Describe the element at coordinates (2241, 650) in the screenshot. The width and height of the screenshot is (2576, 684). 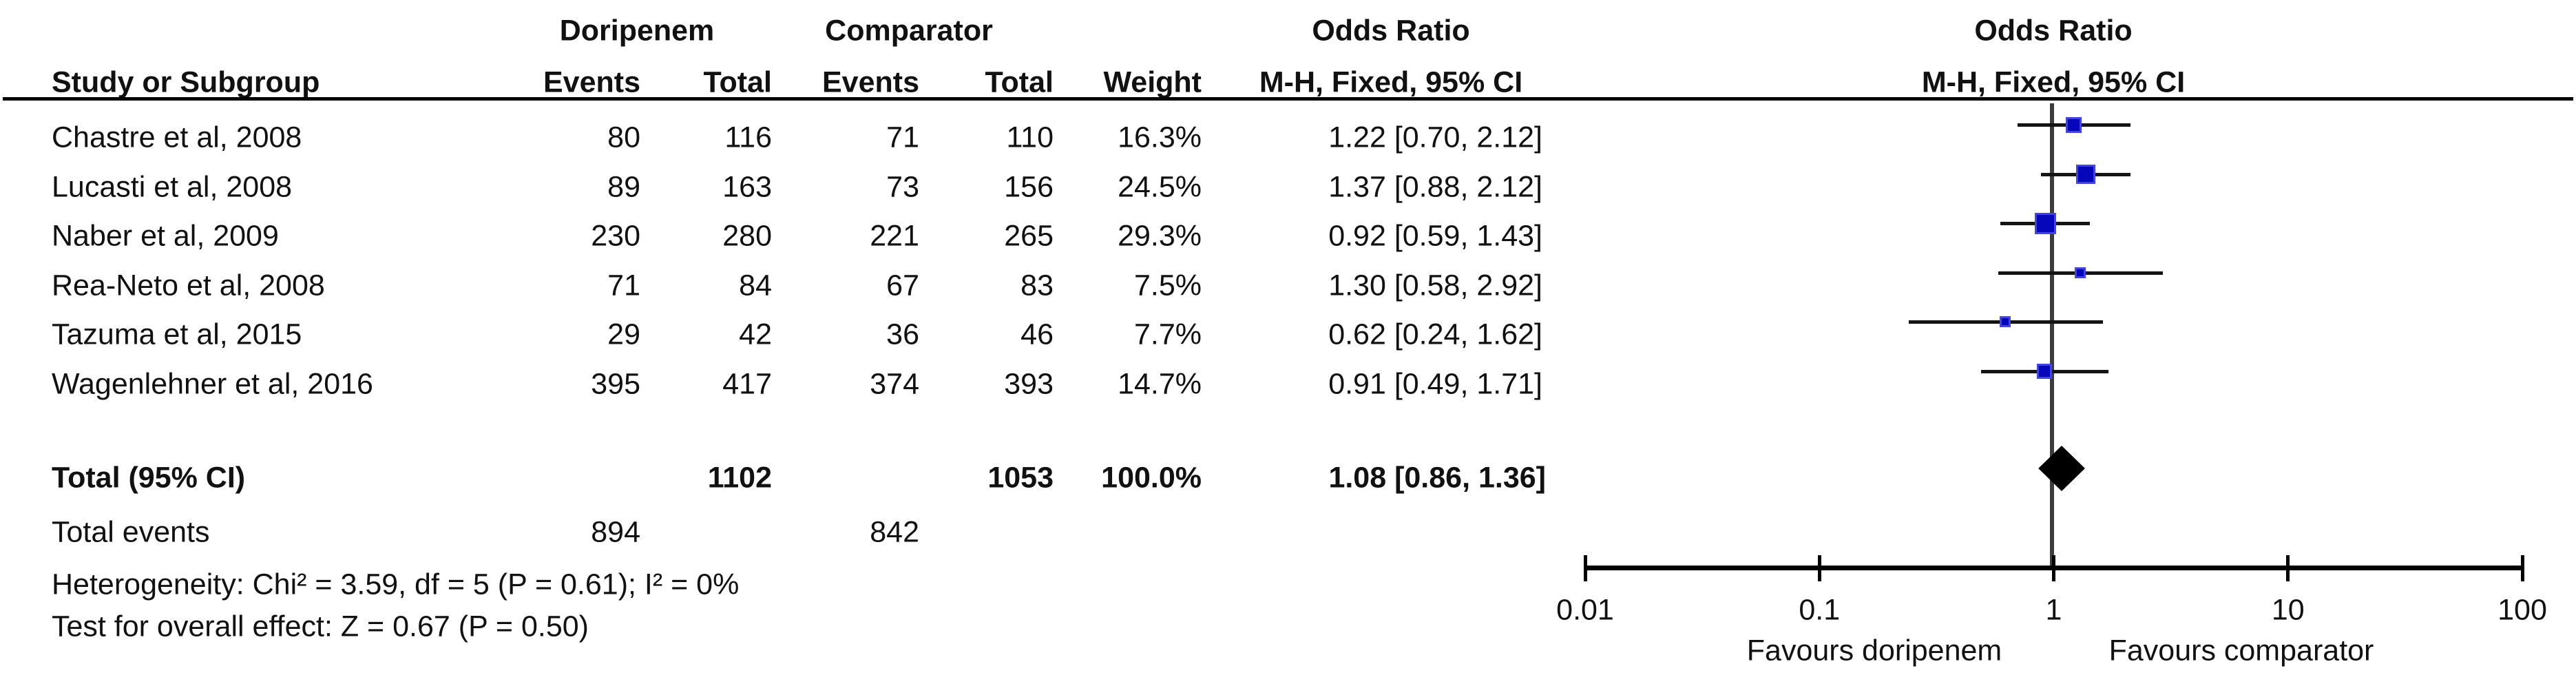
I see `favours-right-label: Favours comparator` at that location.